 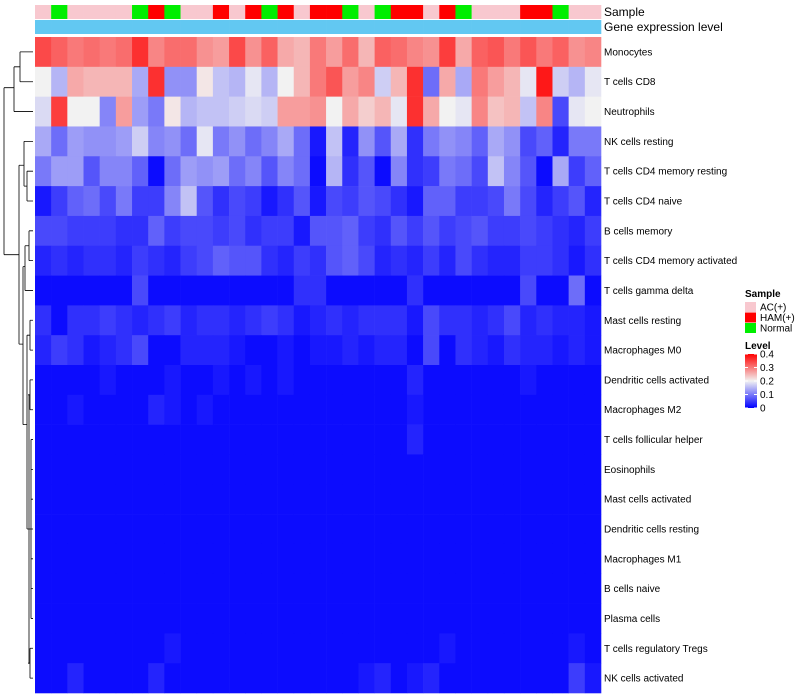 I want to click on legend-level-title: Level, so click(x=758, y=346).